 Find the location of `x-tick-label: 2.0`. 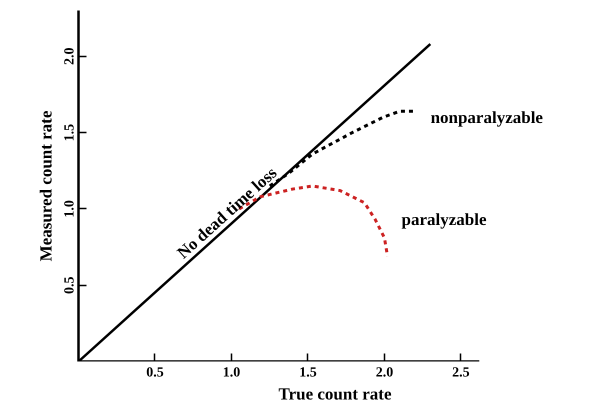

x-tick-label: 2.0 is located at coordinates (385, 373).